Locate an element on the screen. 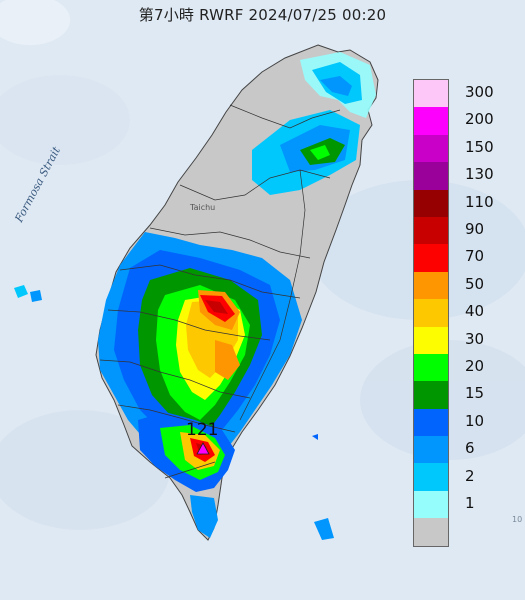 The width and height of the screenshot is (525, 600). max-rainfall-triangle-icon is located at coordinates (203, 448).